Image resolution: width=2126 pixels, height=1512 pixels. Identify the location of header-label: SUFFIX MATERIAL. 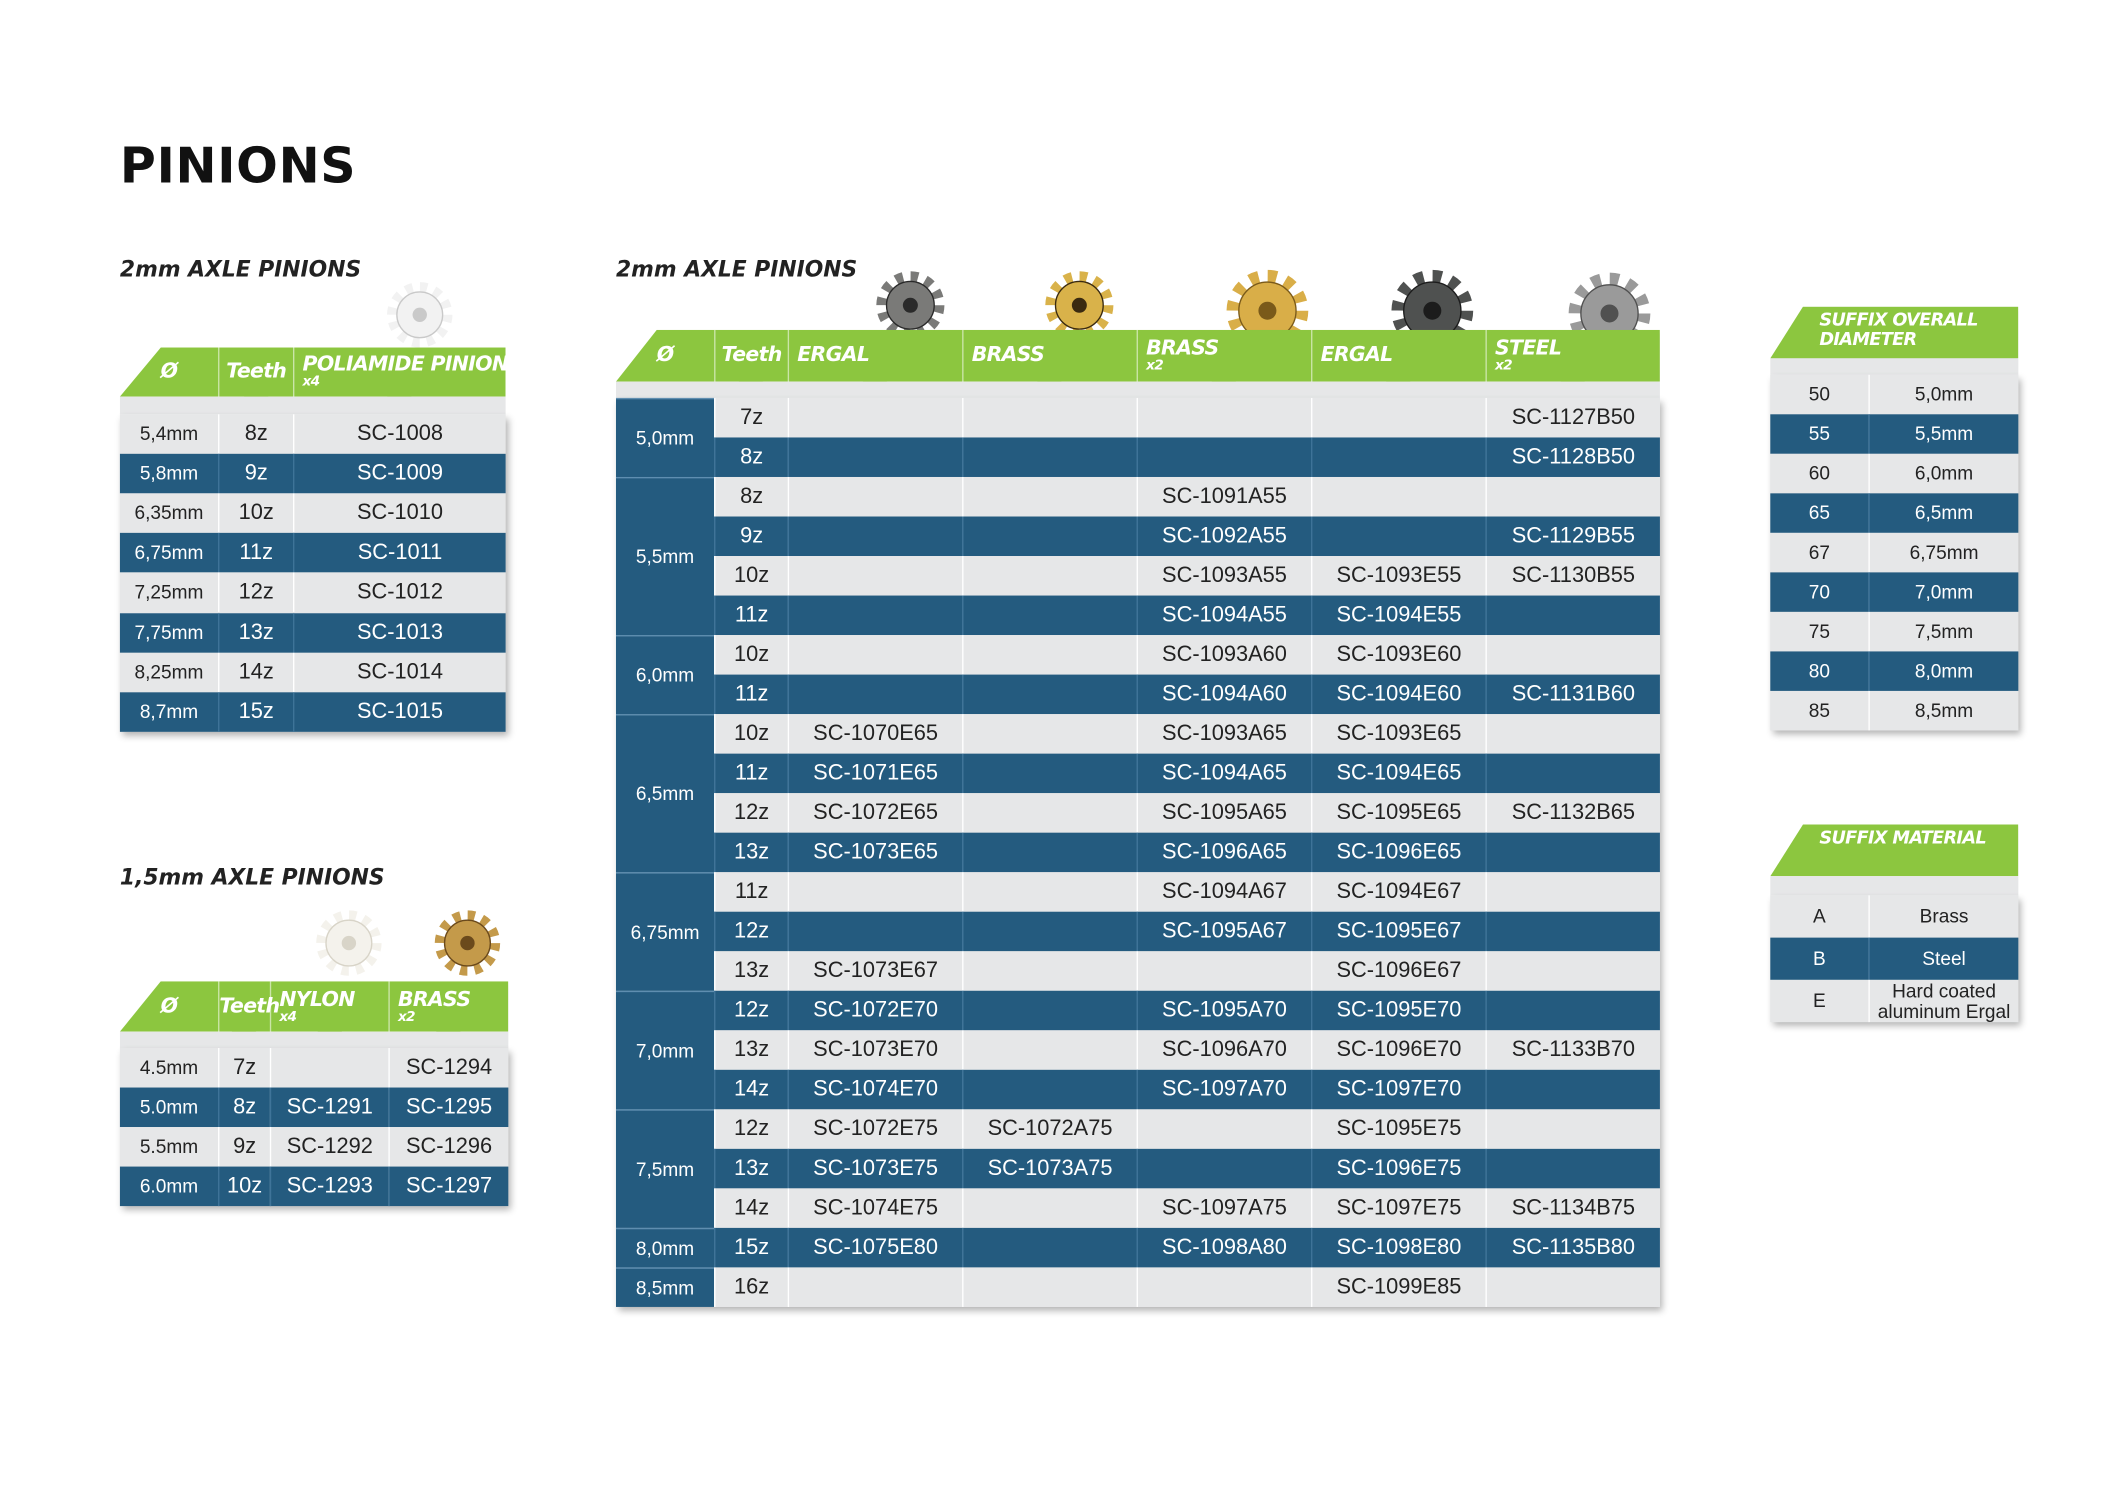
(1902, 839).